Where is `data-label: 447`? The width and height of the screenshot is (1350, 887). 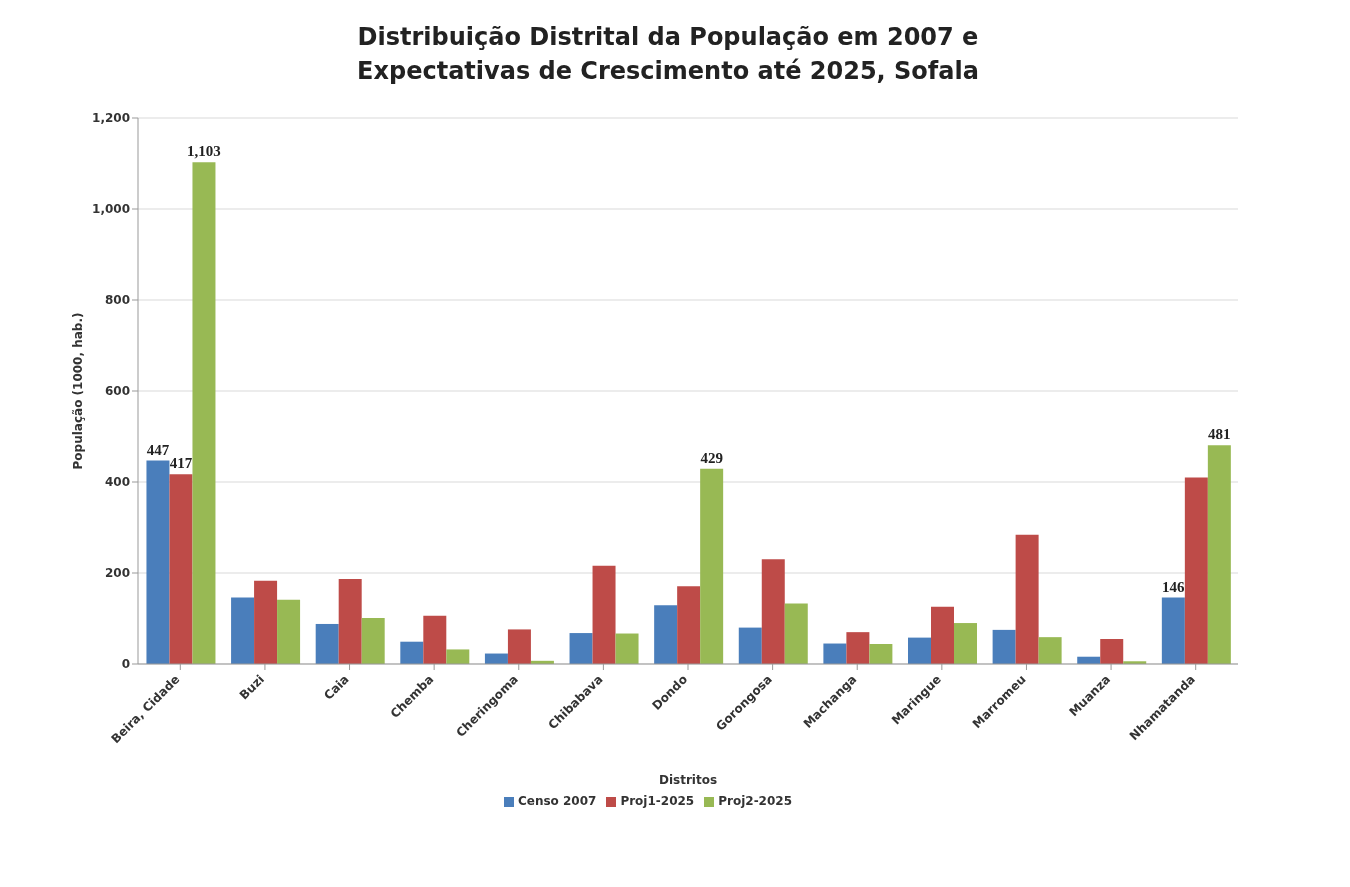 data-label: 447 is located at coordinates (158, 449).